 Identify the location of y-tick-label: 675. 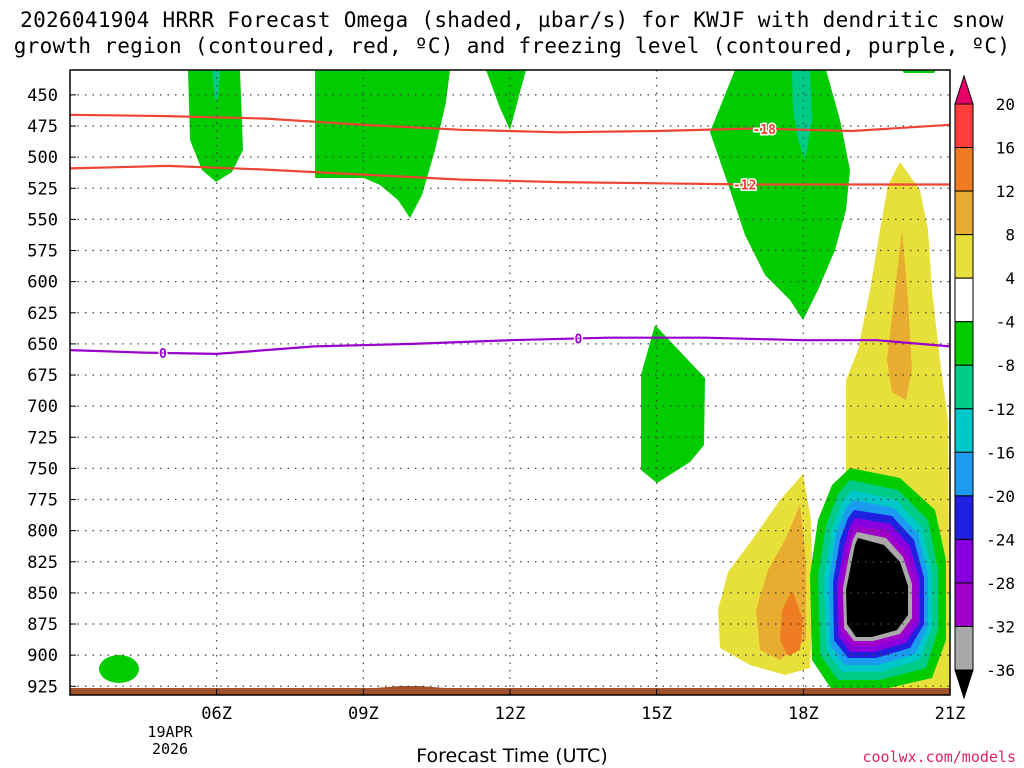
(42, 376).